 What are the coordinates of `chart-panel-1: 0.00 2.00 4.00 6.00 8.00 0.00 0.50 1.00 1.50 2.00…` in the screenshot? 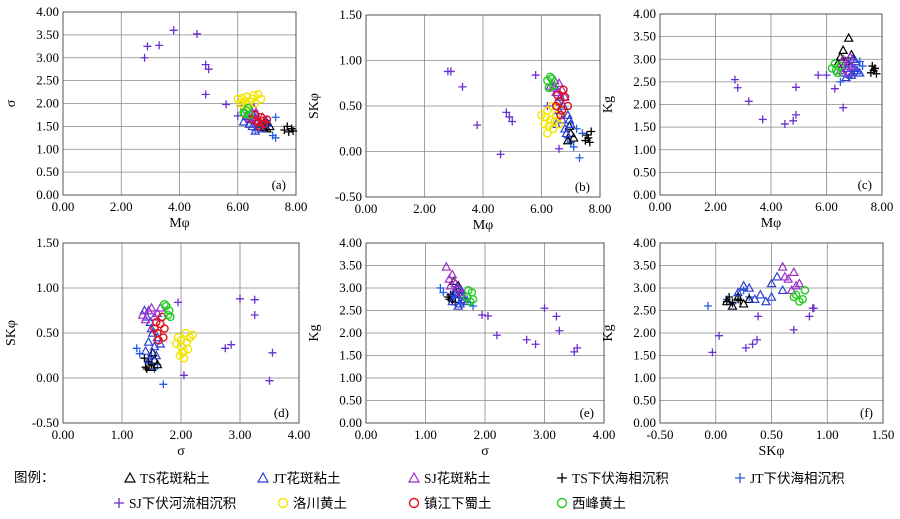 It's located at (155, 117).